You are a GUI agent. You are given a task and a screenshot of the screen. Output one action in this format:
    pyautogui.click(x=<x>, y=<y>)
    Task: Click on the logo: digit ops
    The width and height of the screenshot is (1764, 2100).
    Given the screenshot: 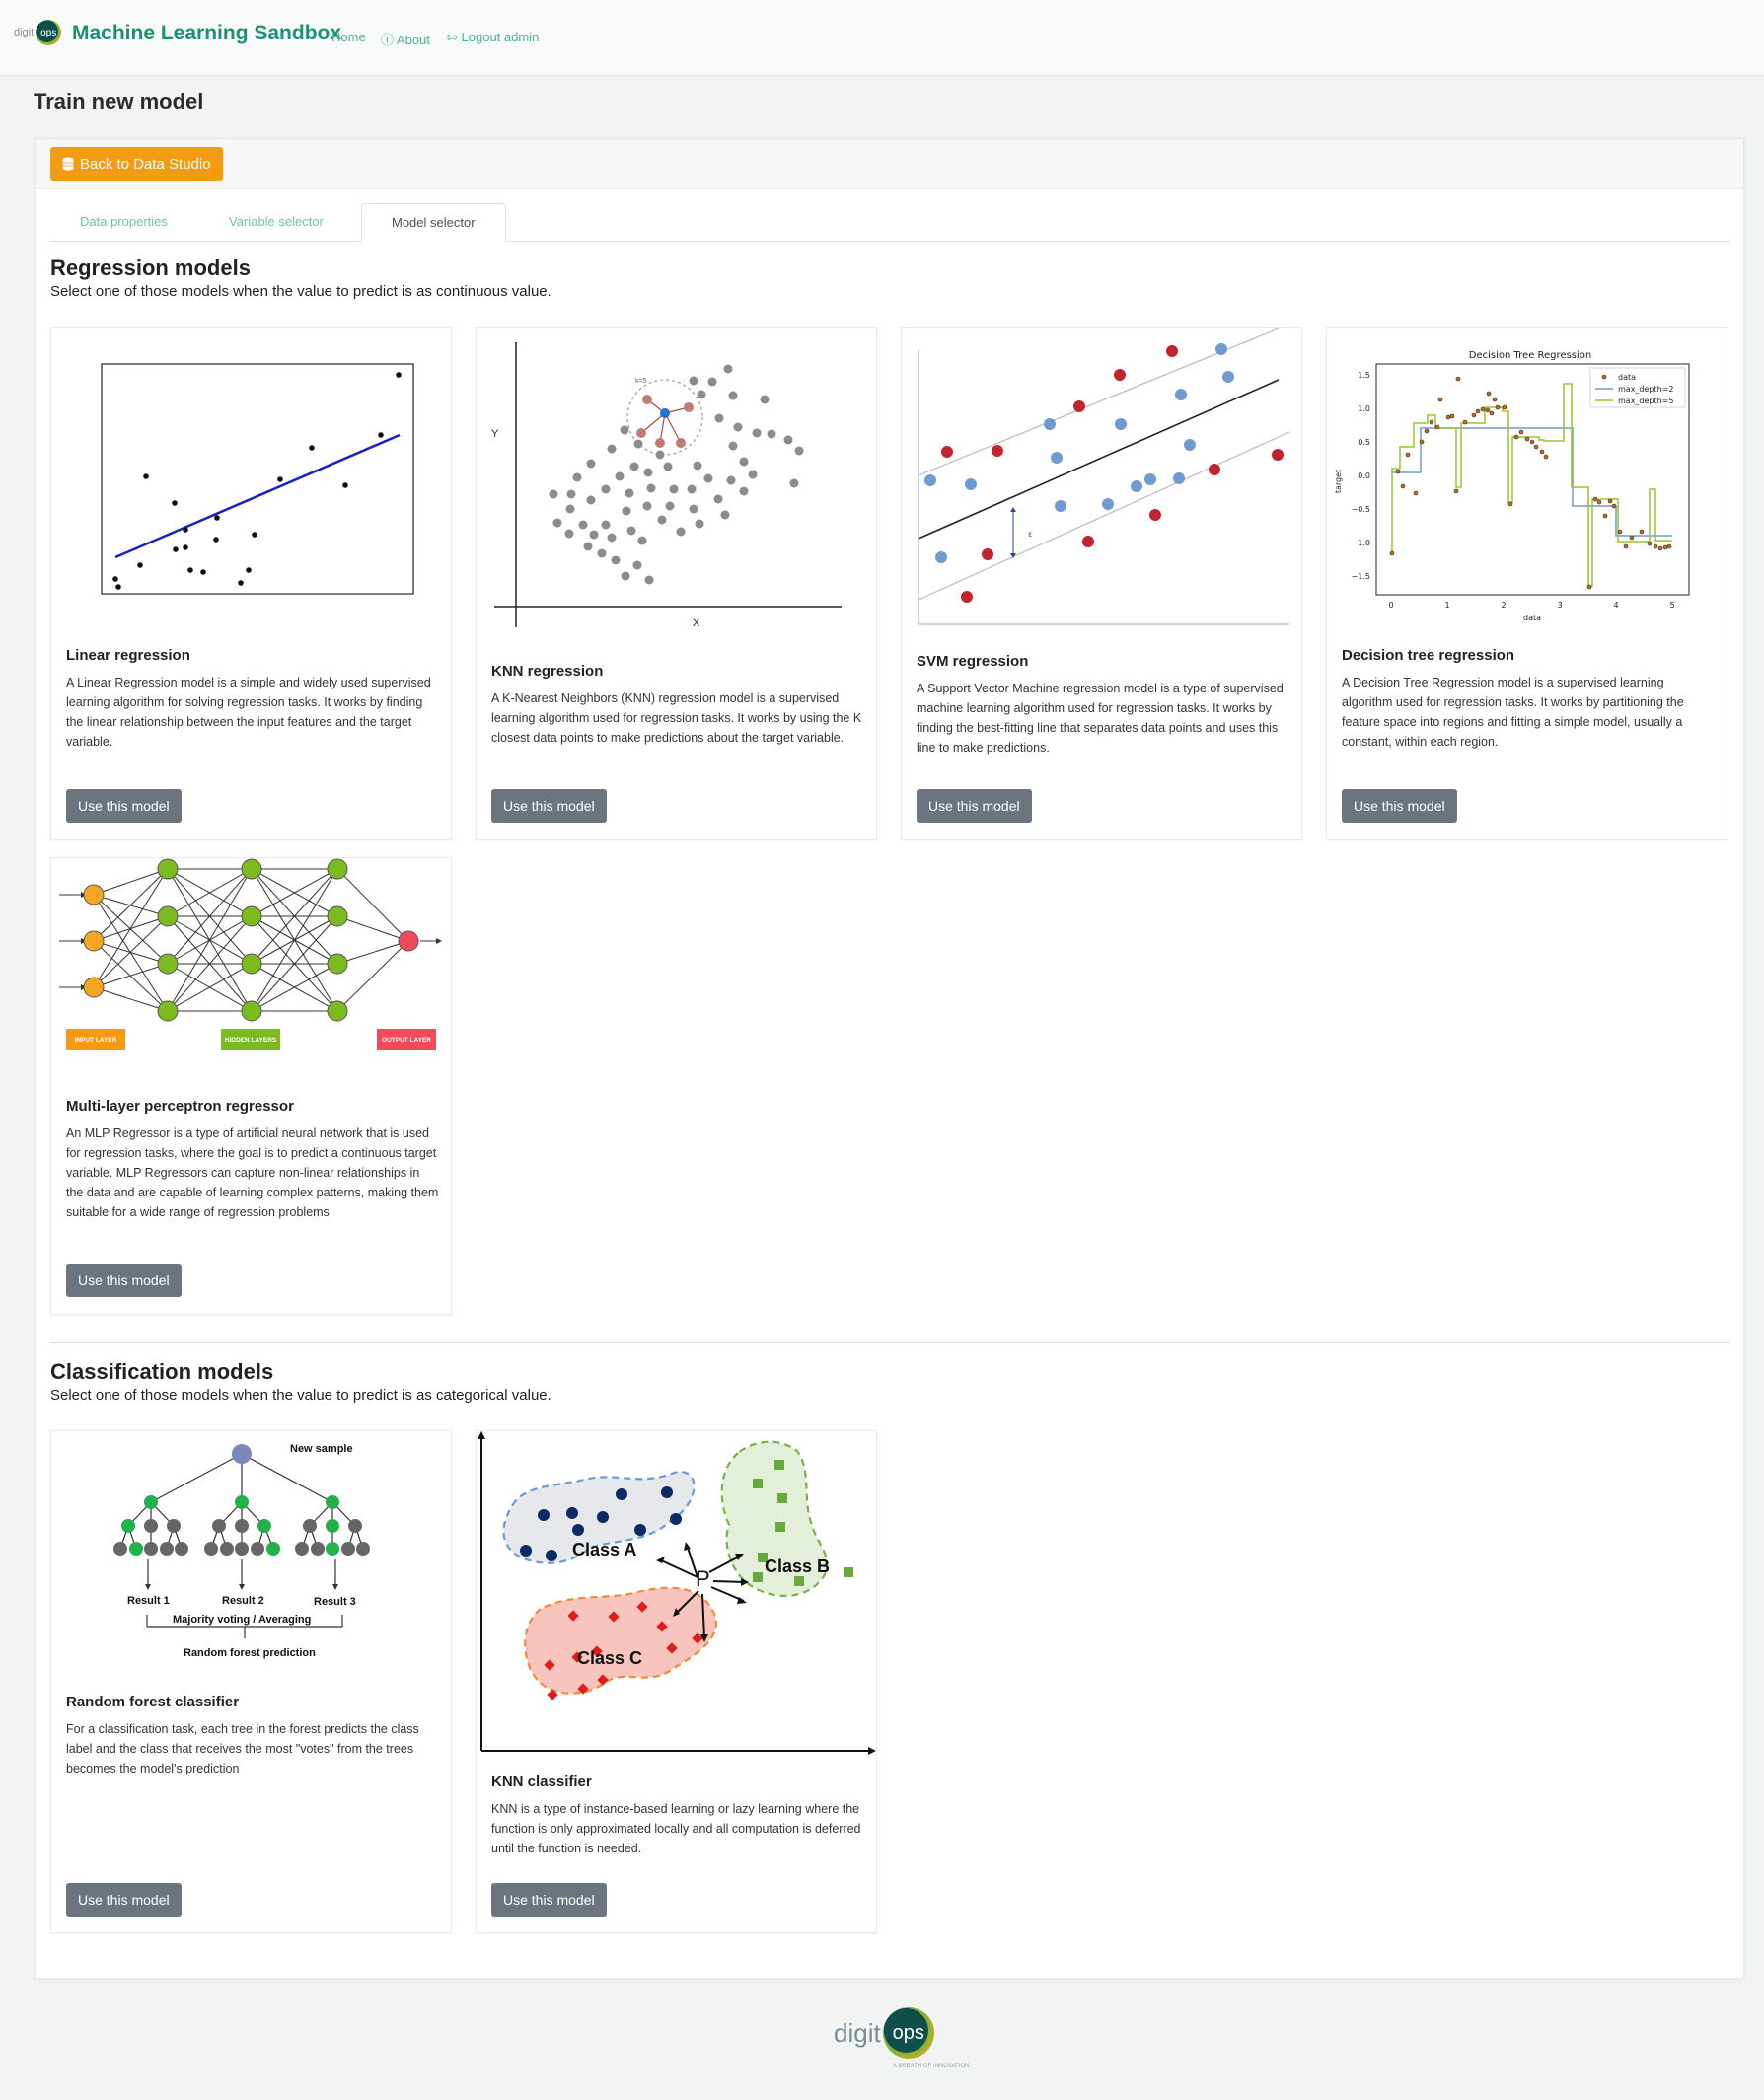 What is the action you would take?
    pyautogui.click(x=38, y=32)
    